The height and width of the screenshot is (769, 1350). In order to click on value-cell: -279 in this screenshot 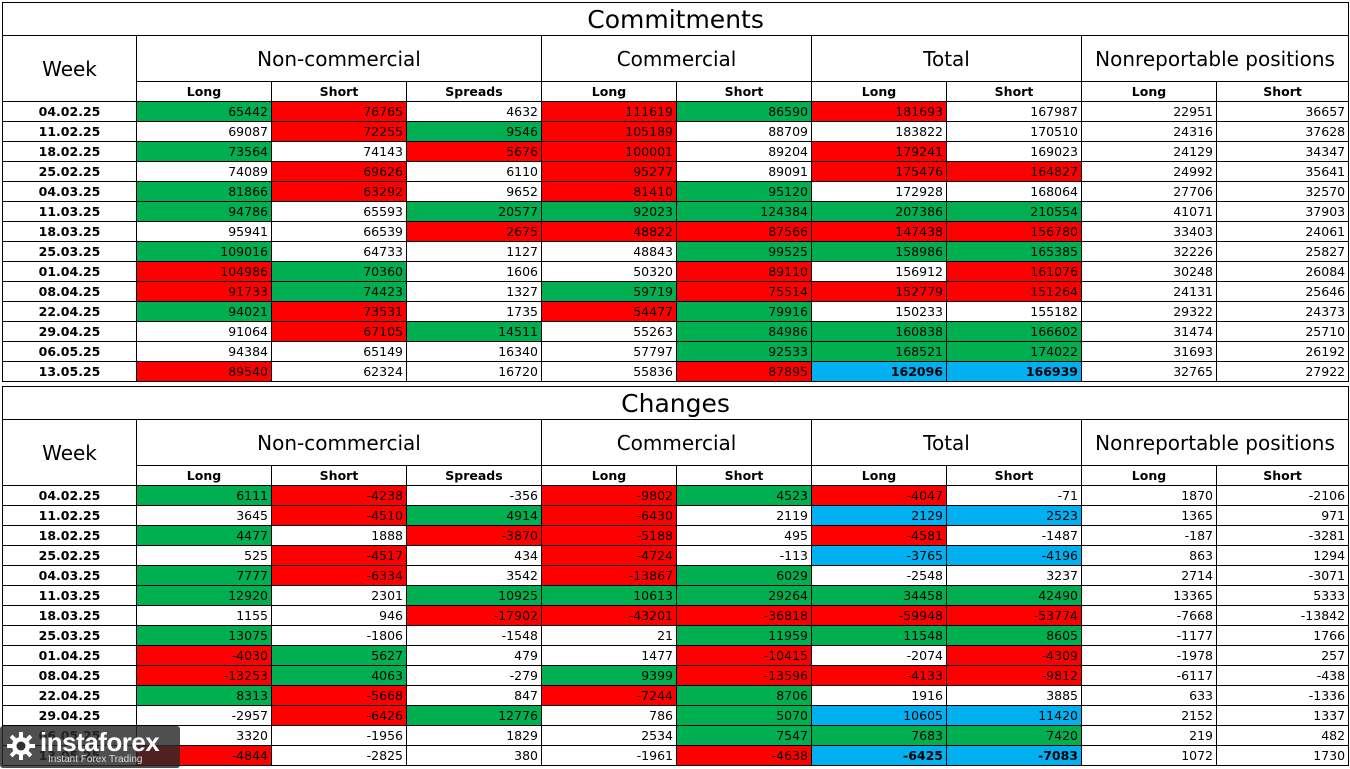, I will do `click(474, 675)`.